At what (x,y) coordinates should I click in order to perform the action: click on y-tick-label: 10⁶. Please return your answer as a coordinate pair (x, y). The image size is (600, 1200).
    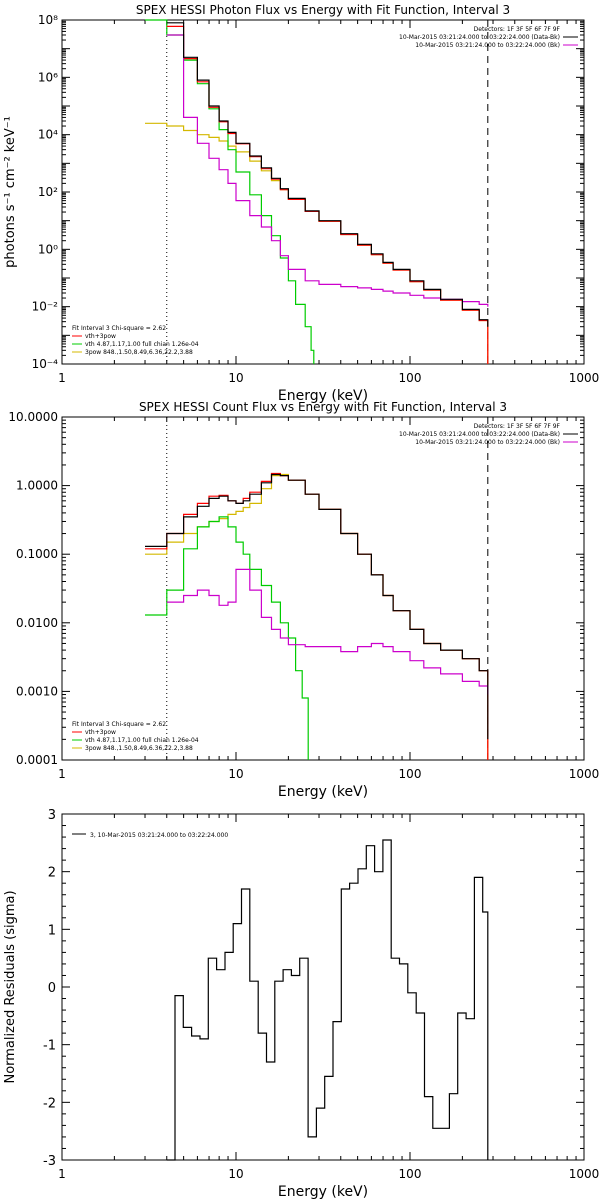
    Looking at the image, I should click on (48, 77).